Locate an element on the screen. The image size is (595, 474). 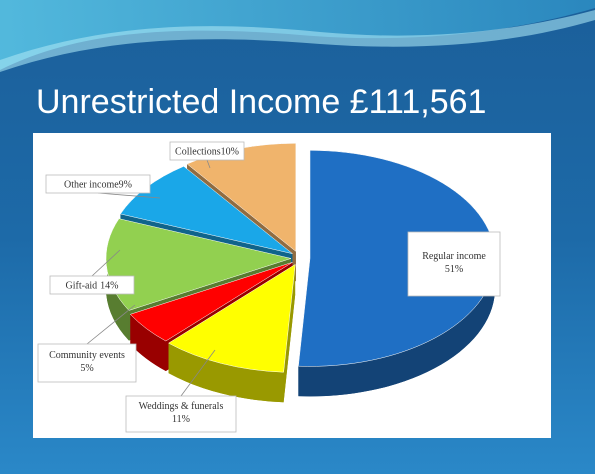
label-name: Regular income is located at coordinates (454, 256).